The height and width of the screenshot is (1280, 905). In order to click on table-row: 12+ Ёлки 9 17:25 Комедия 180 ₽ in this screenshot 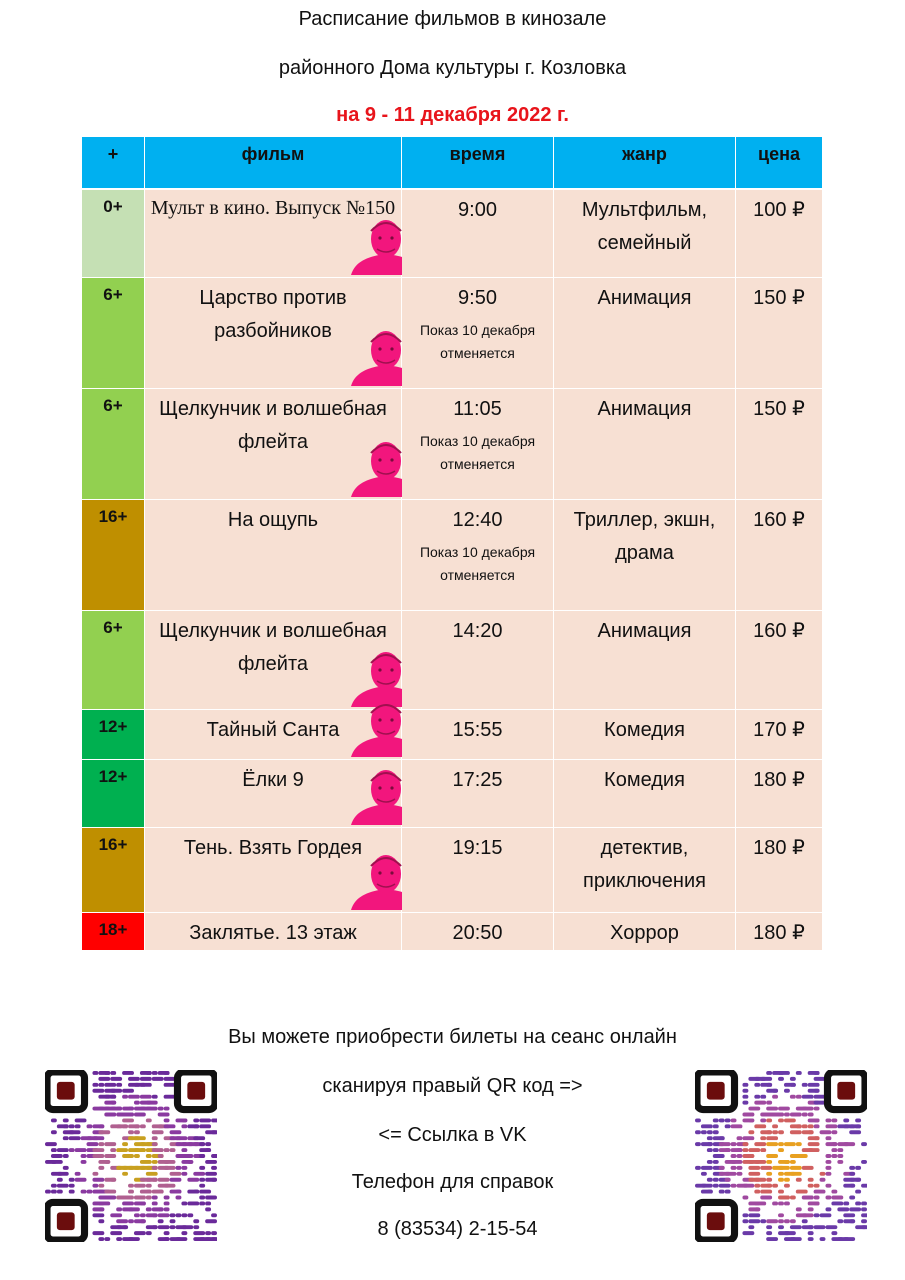, I will do `click(452, 794)`.